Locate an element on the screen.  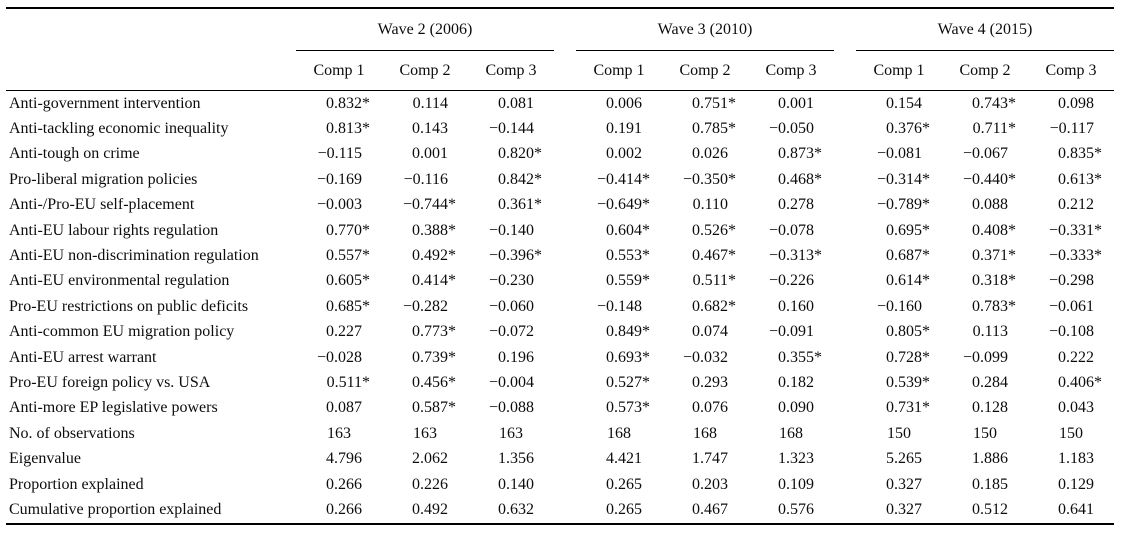
value-cell: 0.526* is located at coordinates (714, 230).